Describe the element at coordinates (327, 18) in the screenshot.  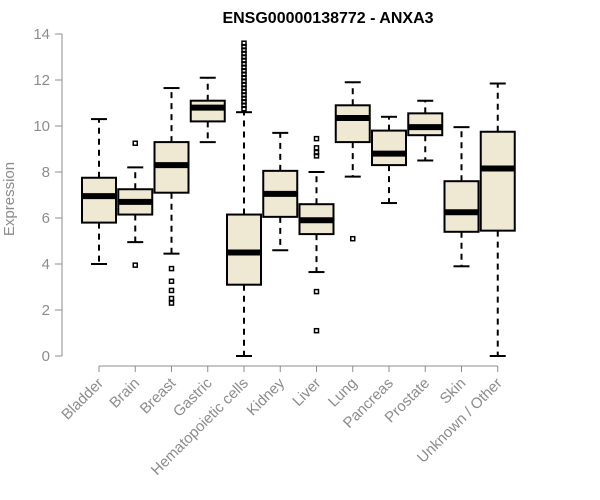
I see `chart-title: ENSG00000138772 - ANXA3` at that location.